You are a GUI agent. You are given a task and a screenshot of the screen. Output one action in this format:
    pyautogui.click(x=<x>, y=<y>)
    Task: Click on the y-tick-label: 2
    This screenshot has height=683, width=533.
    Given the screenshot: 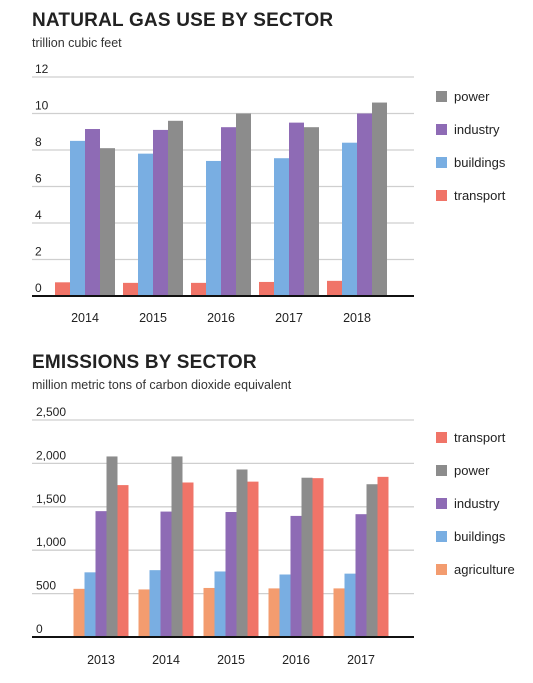 What is the action you would take?
    pyautogui.click(x=38, y=252)
    